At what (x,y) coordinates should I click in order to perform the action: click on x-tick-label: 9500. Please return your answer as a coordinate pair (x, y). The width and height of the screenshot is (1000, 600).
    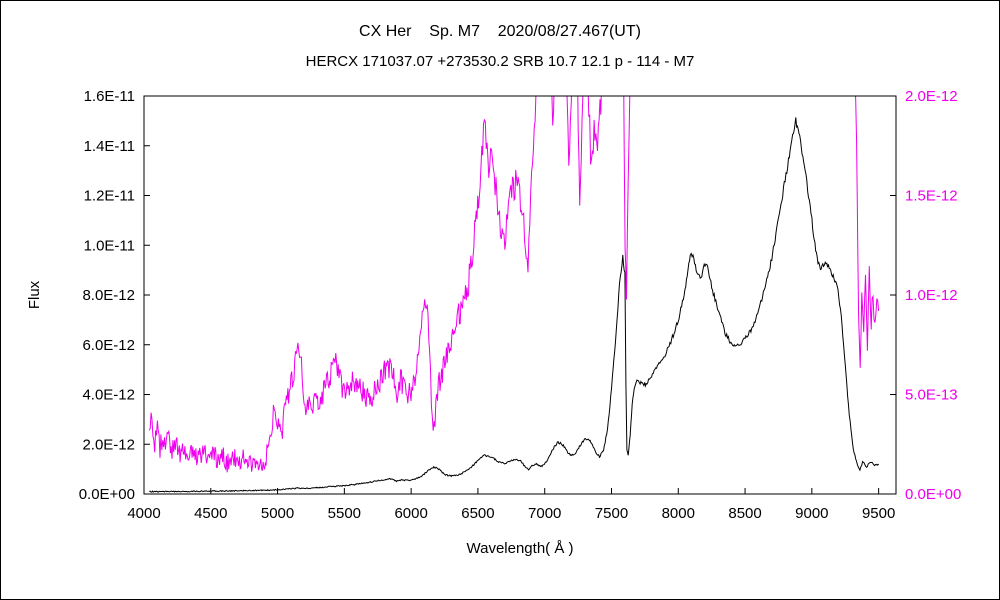
    Looking at the image, I should click on (878, 513).